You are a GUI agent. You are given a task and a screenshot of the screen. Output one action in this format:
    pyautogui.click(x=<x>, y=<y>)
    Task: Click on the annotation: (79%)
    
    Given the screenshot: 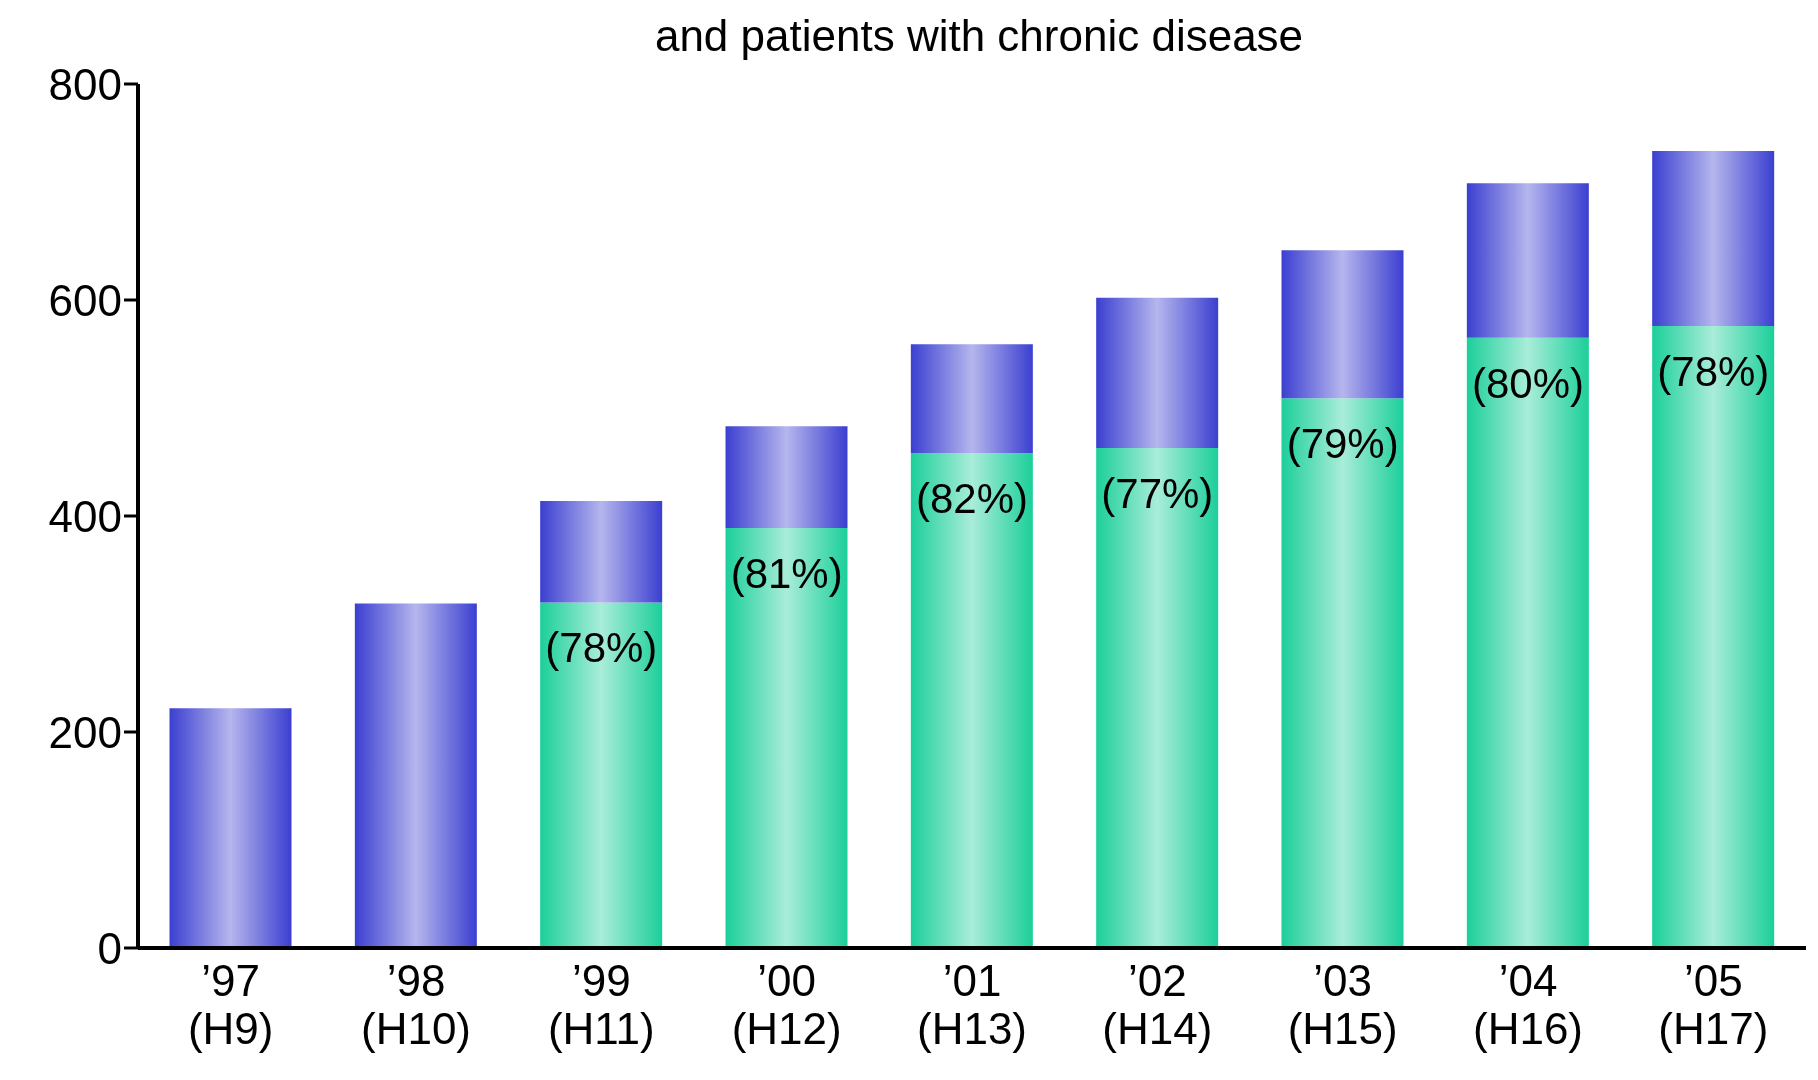 What is the action you would take?
    pyautogui.click(x=1342, y=444)
    